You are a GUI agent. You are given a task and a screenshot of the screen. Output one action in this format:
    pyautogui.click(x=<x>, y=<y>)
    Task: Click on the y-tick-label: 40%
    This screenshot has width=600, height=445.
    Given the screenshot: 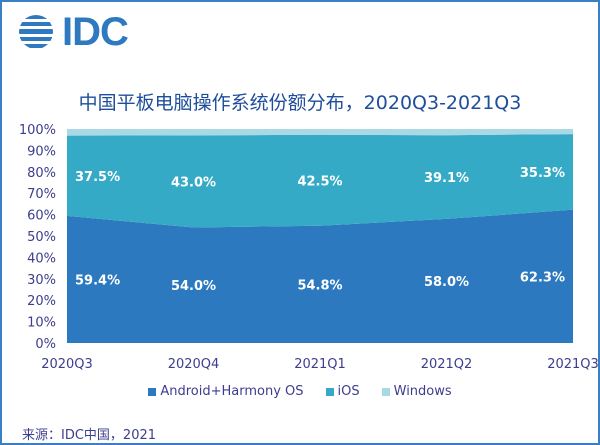 What is the action you would take?
    pyautogui.click(x=41, y=258)
    